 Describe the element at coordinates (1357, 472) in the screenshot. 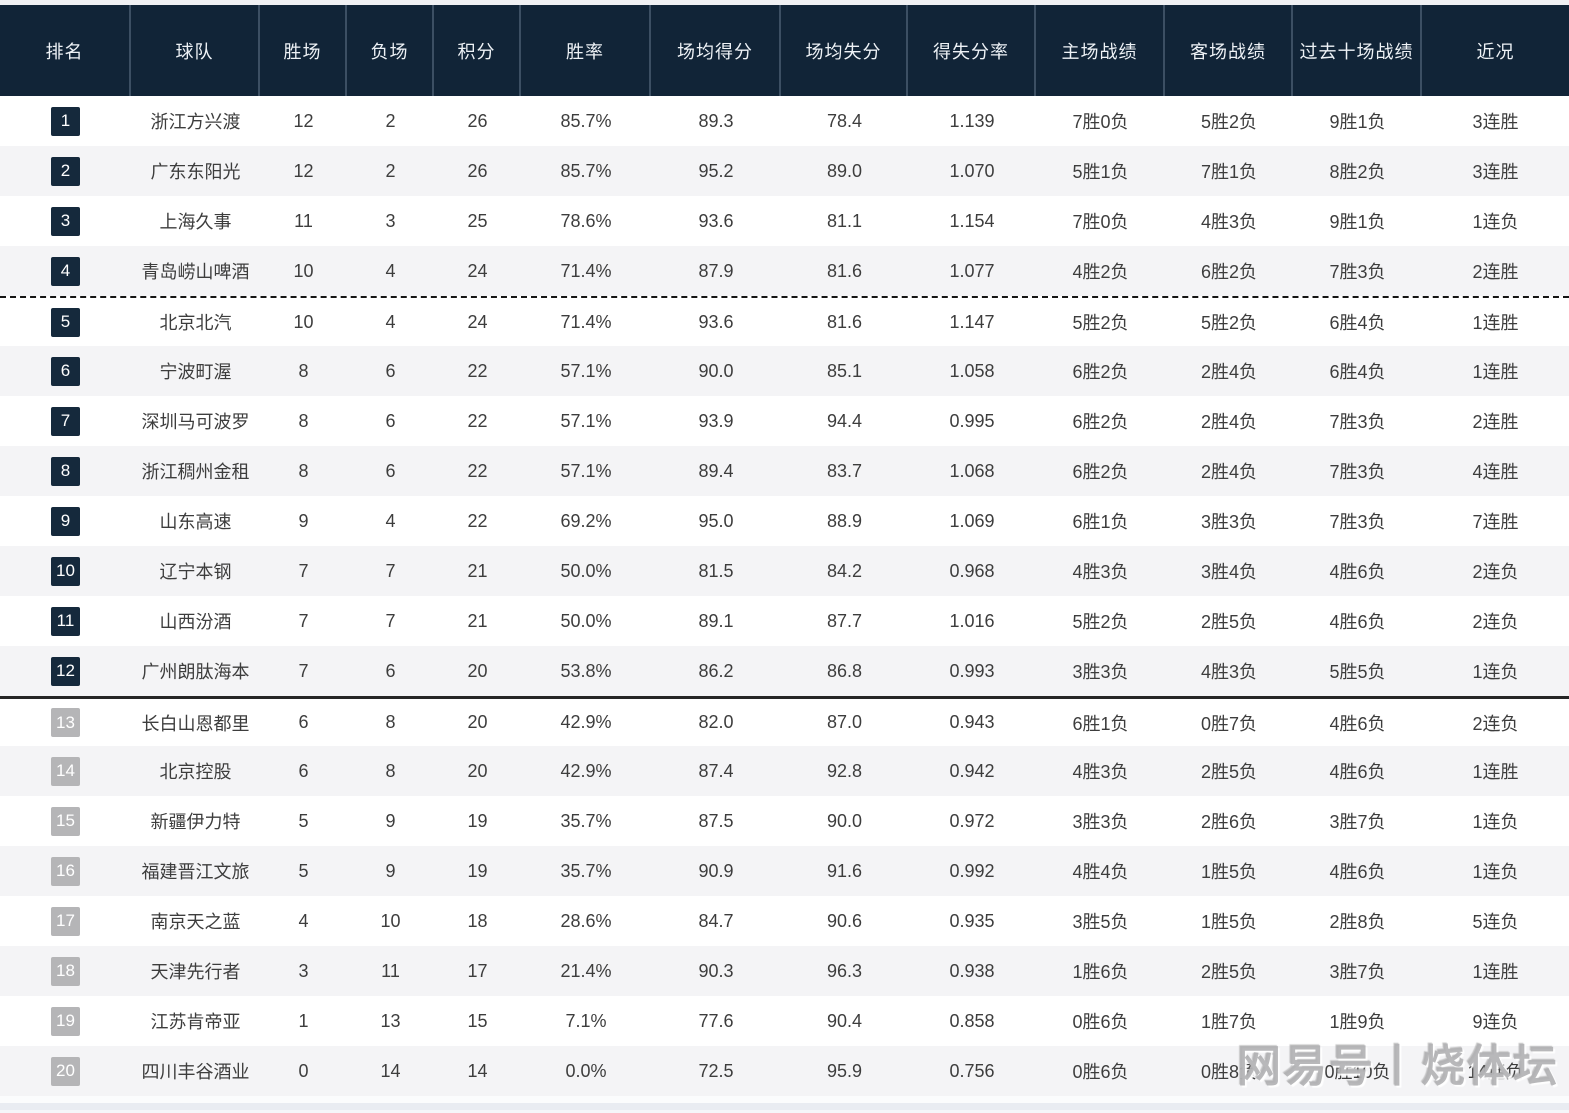

I see `last10-cell: 7胜3负` at that location.